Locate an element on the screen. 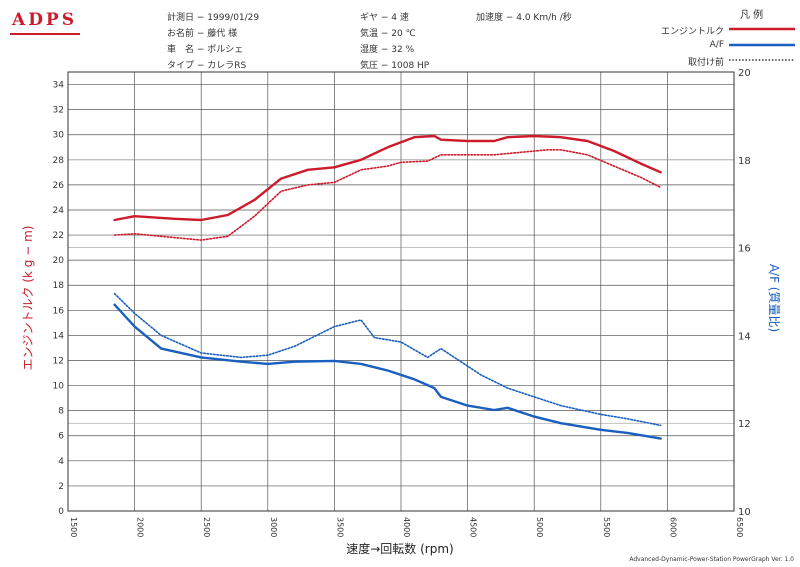  y-tick-label-5: 10 is located at coordinates (59, 387).